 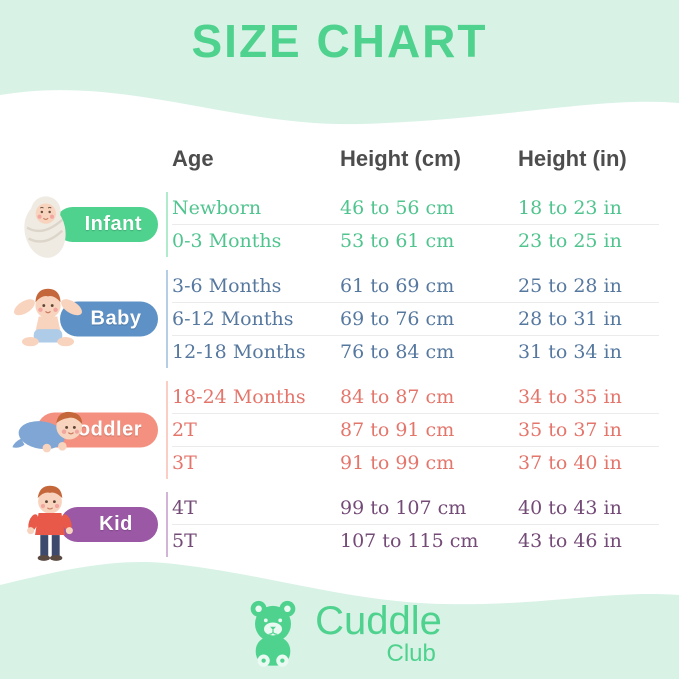 What do you see at coordinates (570, 541) in the screenshot?
I see `height-in-cell: 43 to 46 in` at bounding box center [570, 541].